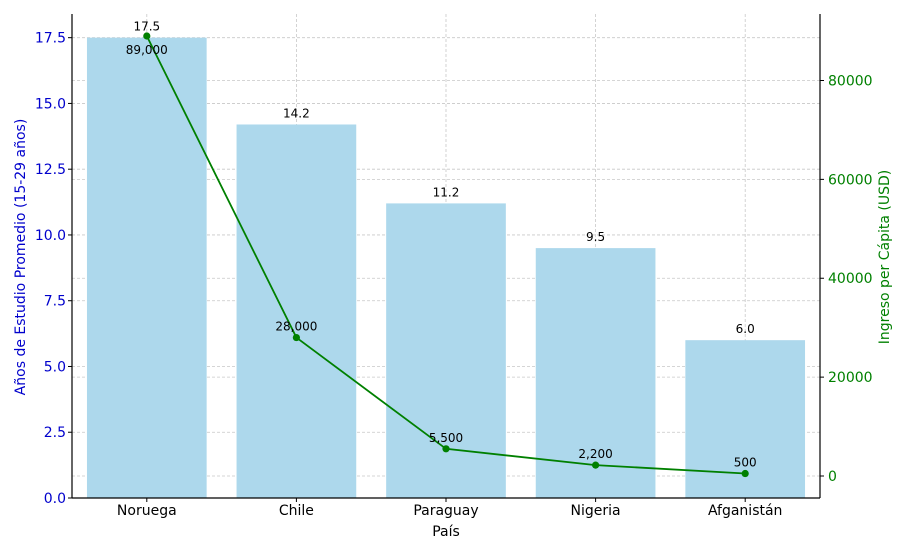 This screenshot has height=553, width=907. What do you see at coordinates (885, 257) in the screenshot?
I see `y-right-axis-title: Ingreso per Cápita (USD)` at bounding box center [885, 257].